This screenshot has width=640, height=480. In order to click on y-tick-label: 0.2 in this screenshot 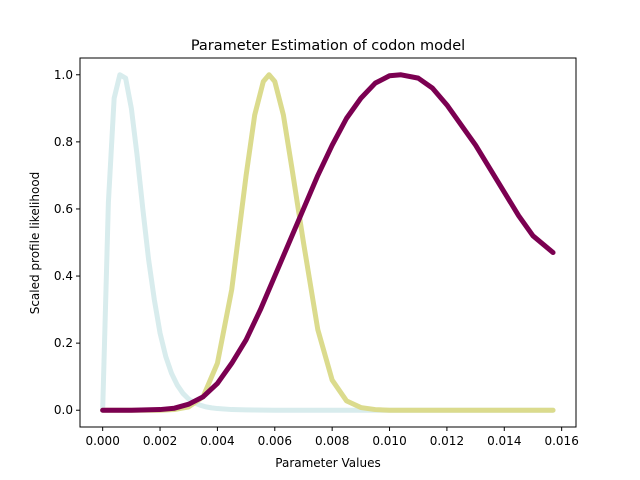, I will do `click(63, 343)`.